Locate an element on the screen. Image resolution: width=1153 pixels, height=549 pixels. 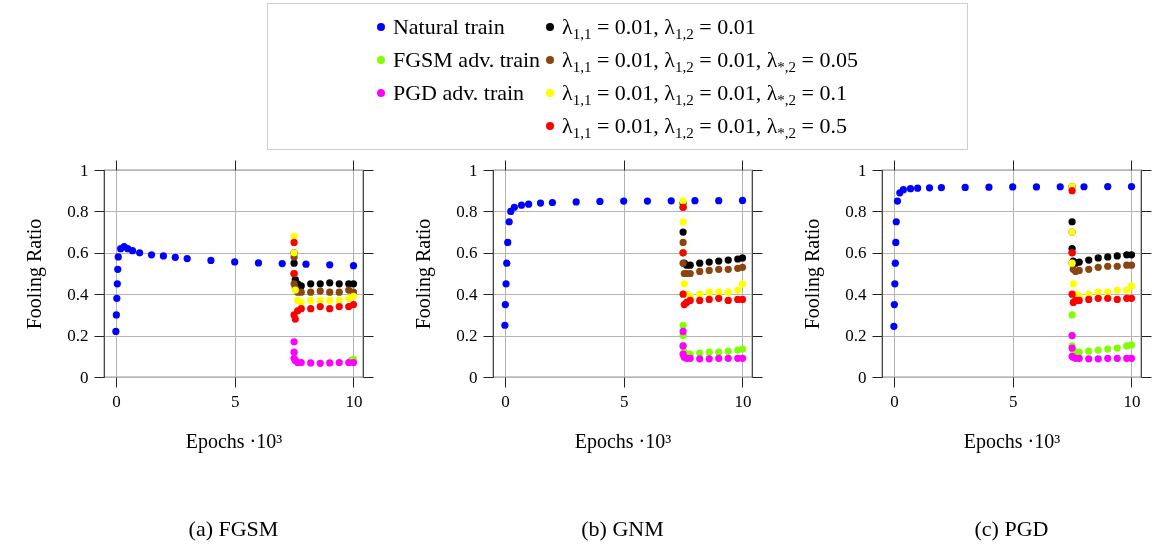
legend-label: λ$_{1,1}$ = 0.01, λ$_{1,2}$ = 0.01, λ$_{*,2}$ = 0.1 is located at coordinates (705, 94).